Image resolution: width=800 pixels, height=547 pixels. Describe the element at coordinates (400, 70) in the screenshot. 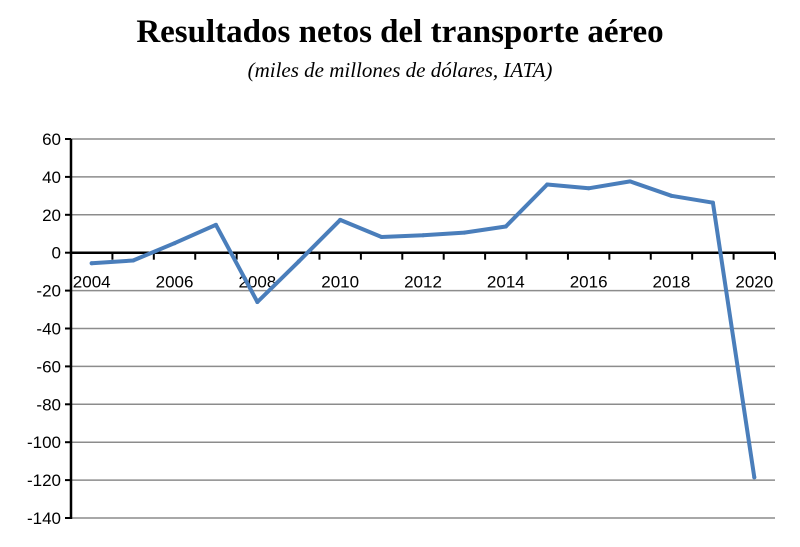

I see `chart-subtitle: (miles de millones de dólares, IATA)` at that location.